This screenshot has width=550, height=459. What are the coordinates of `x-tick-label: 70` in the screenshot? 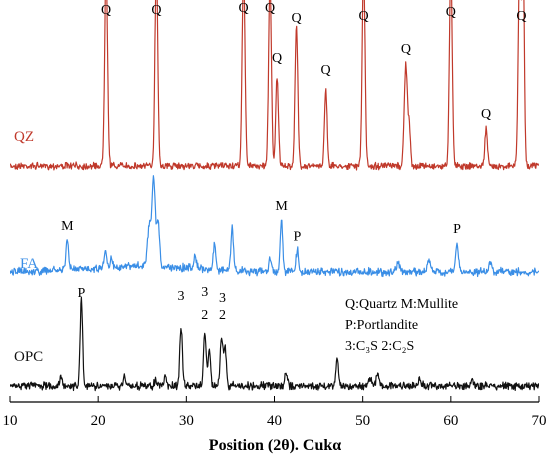 It's located at (539, 421).